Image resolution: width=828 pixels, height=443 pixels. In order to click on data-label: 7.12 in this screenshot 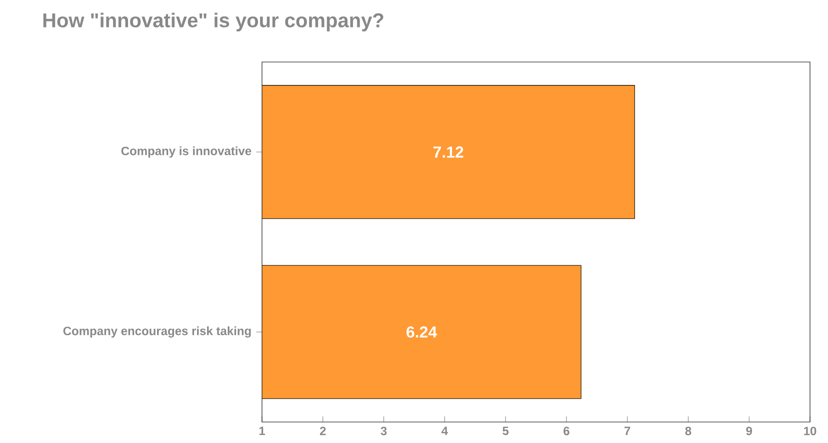, I will do `click(448, 152)`.